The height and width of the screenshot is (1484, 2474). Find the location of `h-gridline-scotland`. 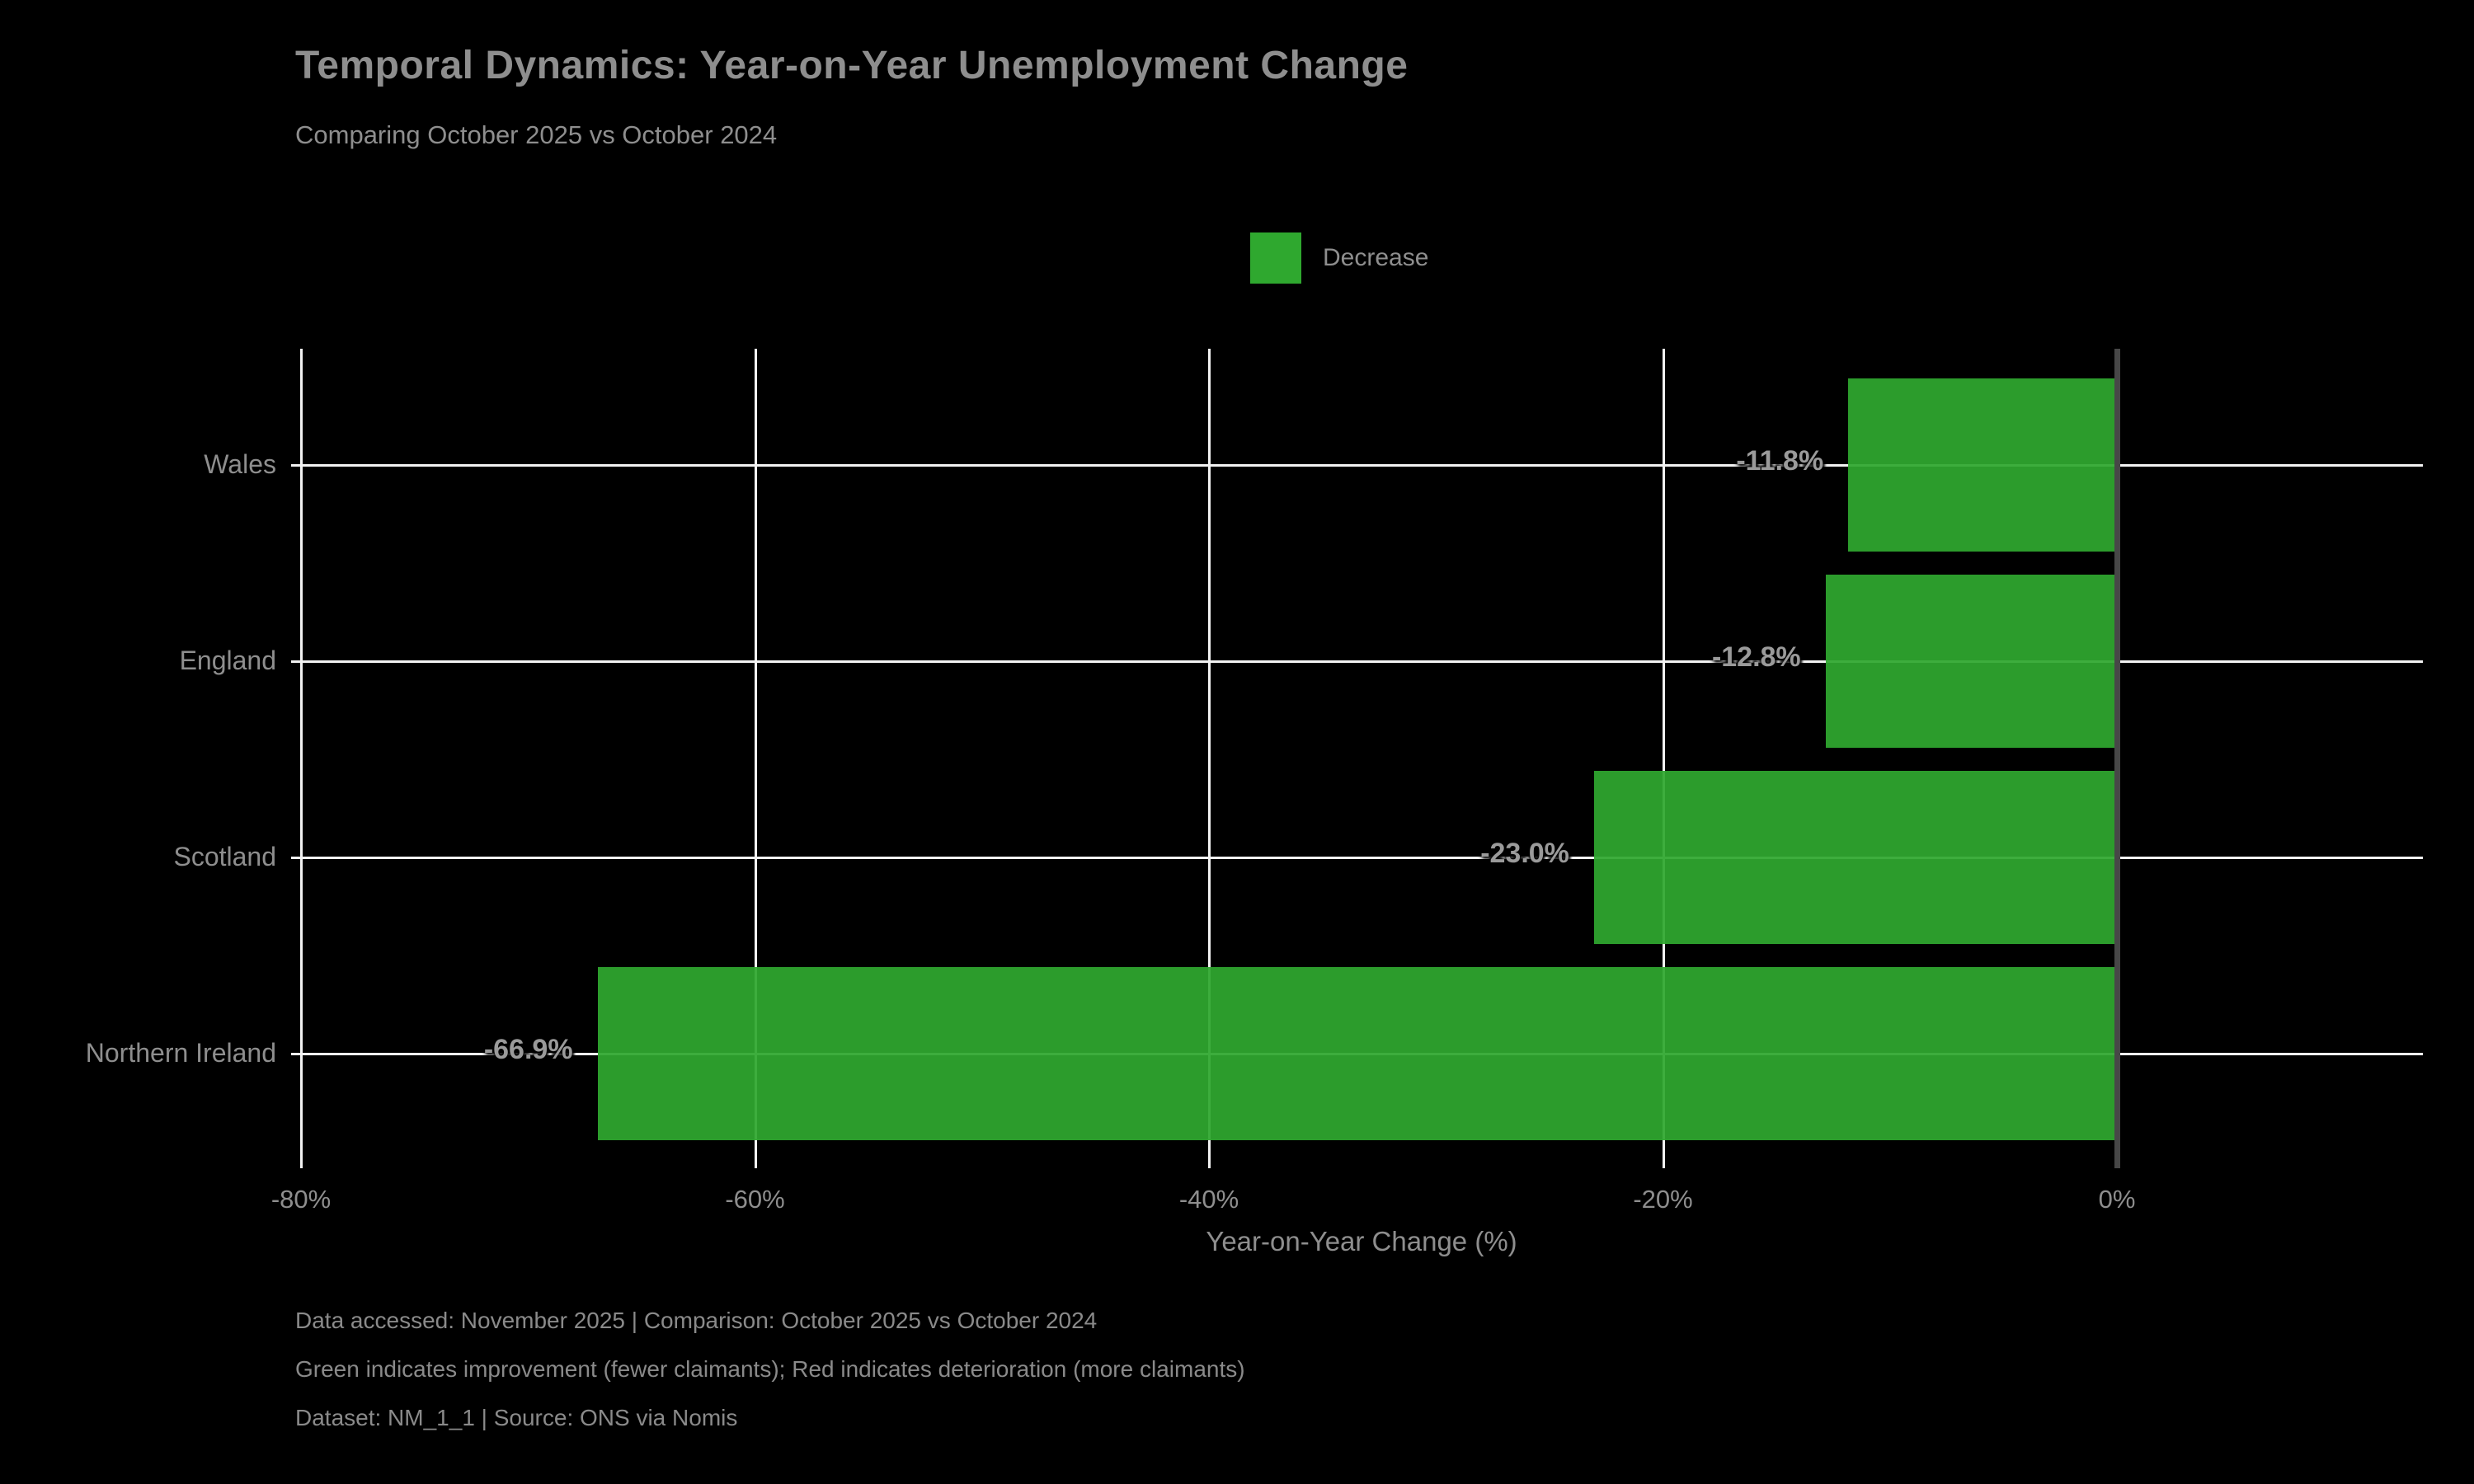

h-gridline-scotland is located at coordinates (1357, 858).